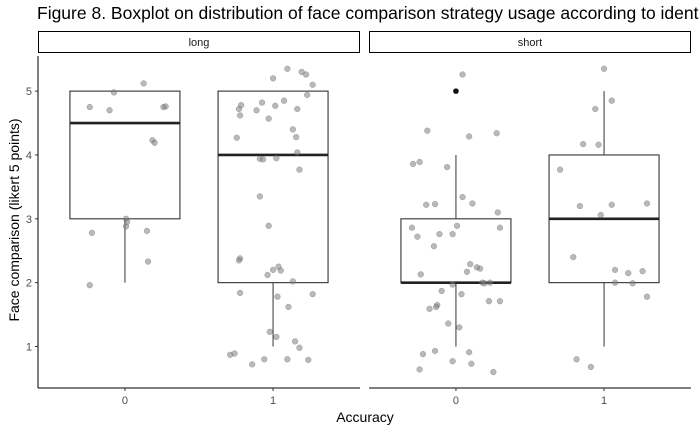 This screenshot has height=432, width=700. I want to click on facet-strip-label: short, so click(530, 43).